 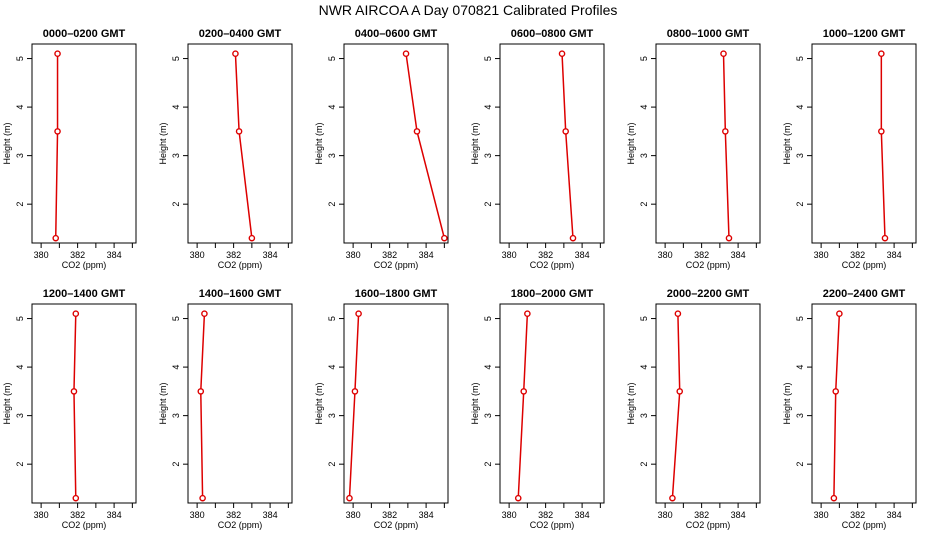 What do you see at coordinates (20, 107) in the screenshot?
I see `chart-panel-1-ytick-label-4: 4` at bounding box center [20, 107].